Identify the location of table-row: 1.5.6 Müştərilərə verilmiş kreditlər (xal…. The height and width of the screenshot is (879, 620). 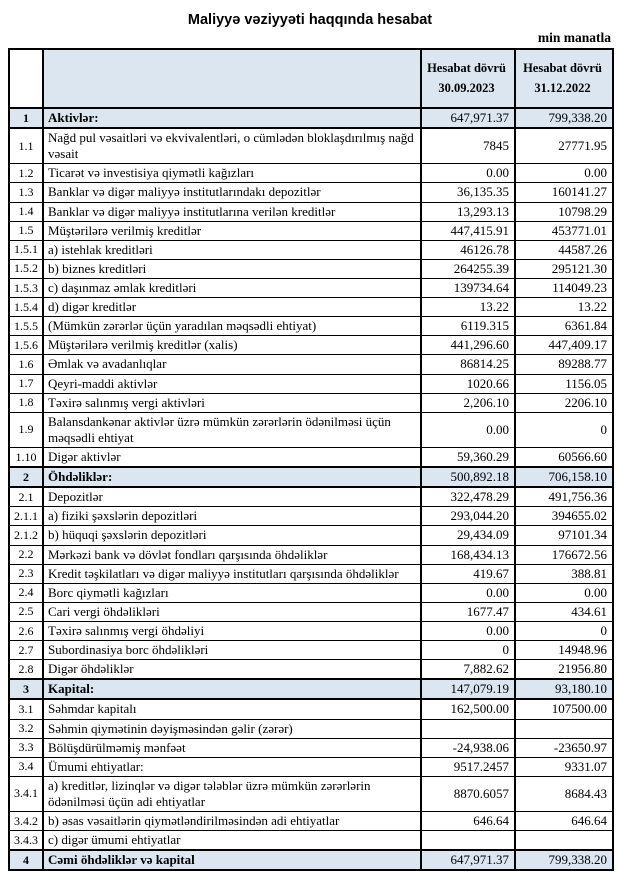
(311, 345).